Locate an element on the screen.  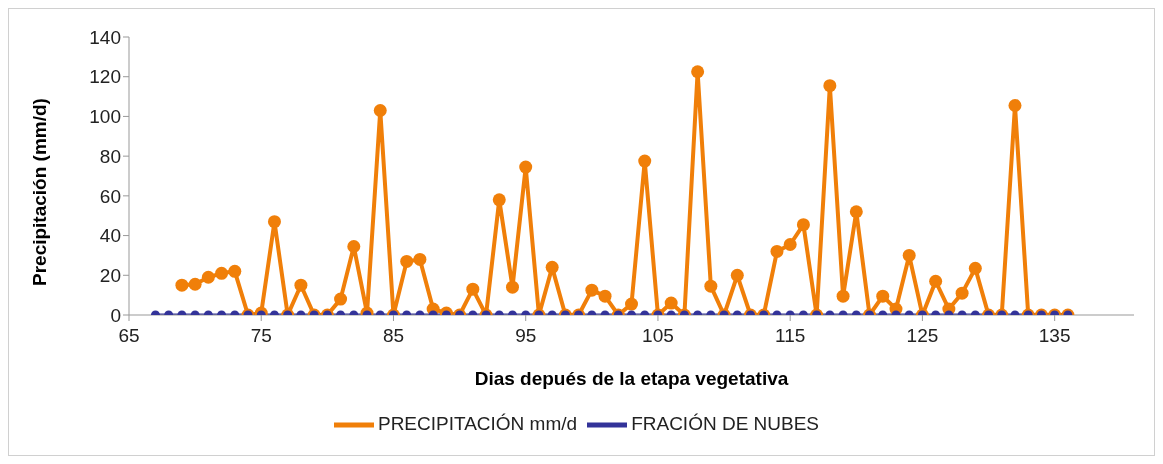
x-tick-label: 65 is located at coordinates (129, 336).